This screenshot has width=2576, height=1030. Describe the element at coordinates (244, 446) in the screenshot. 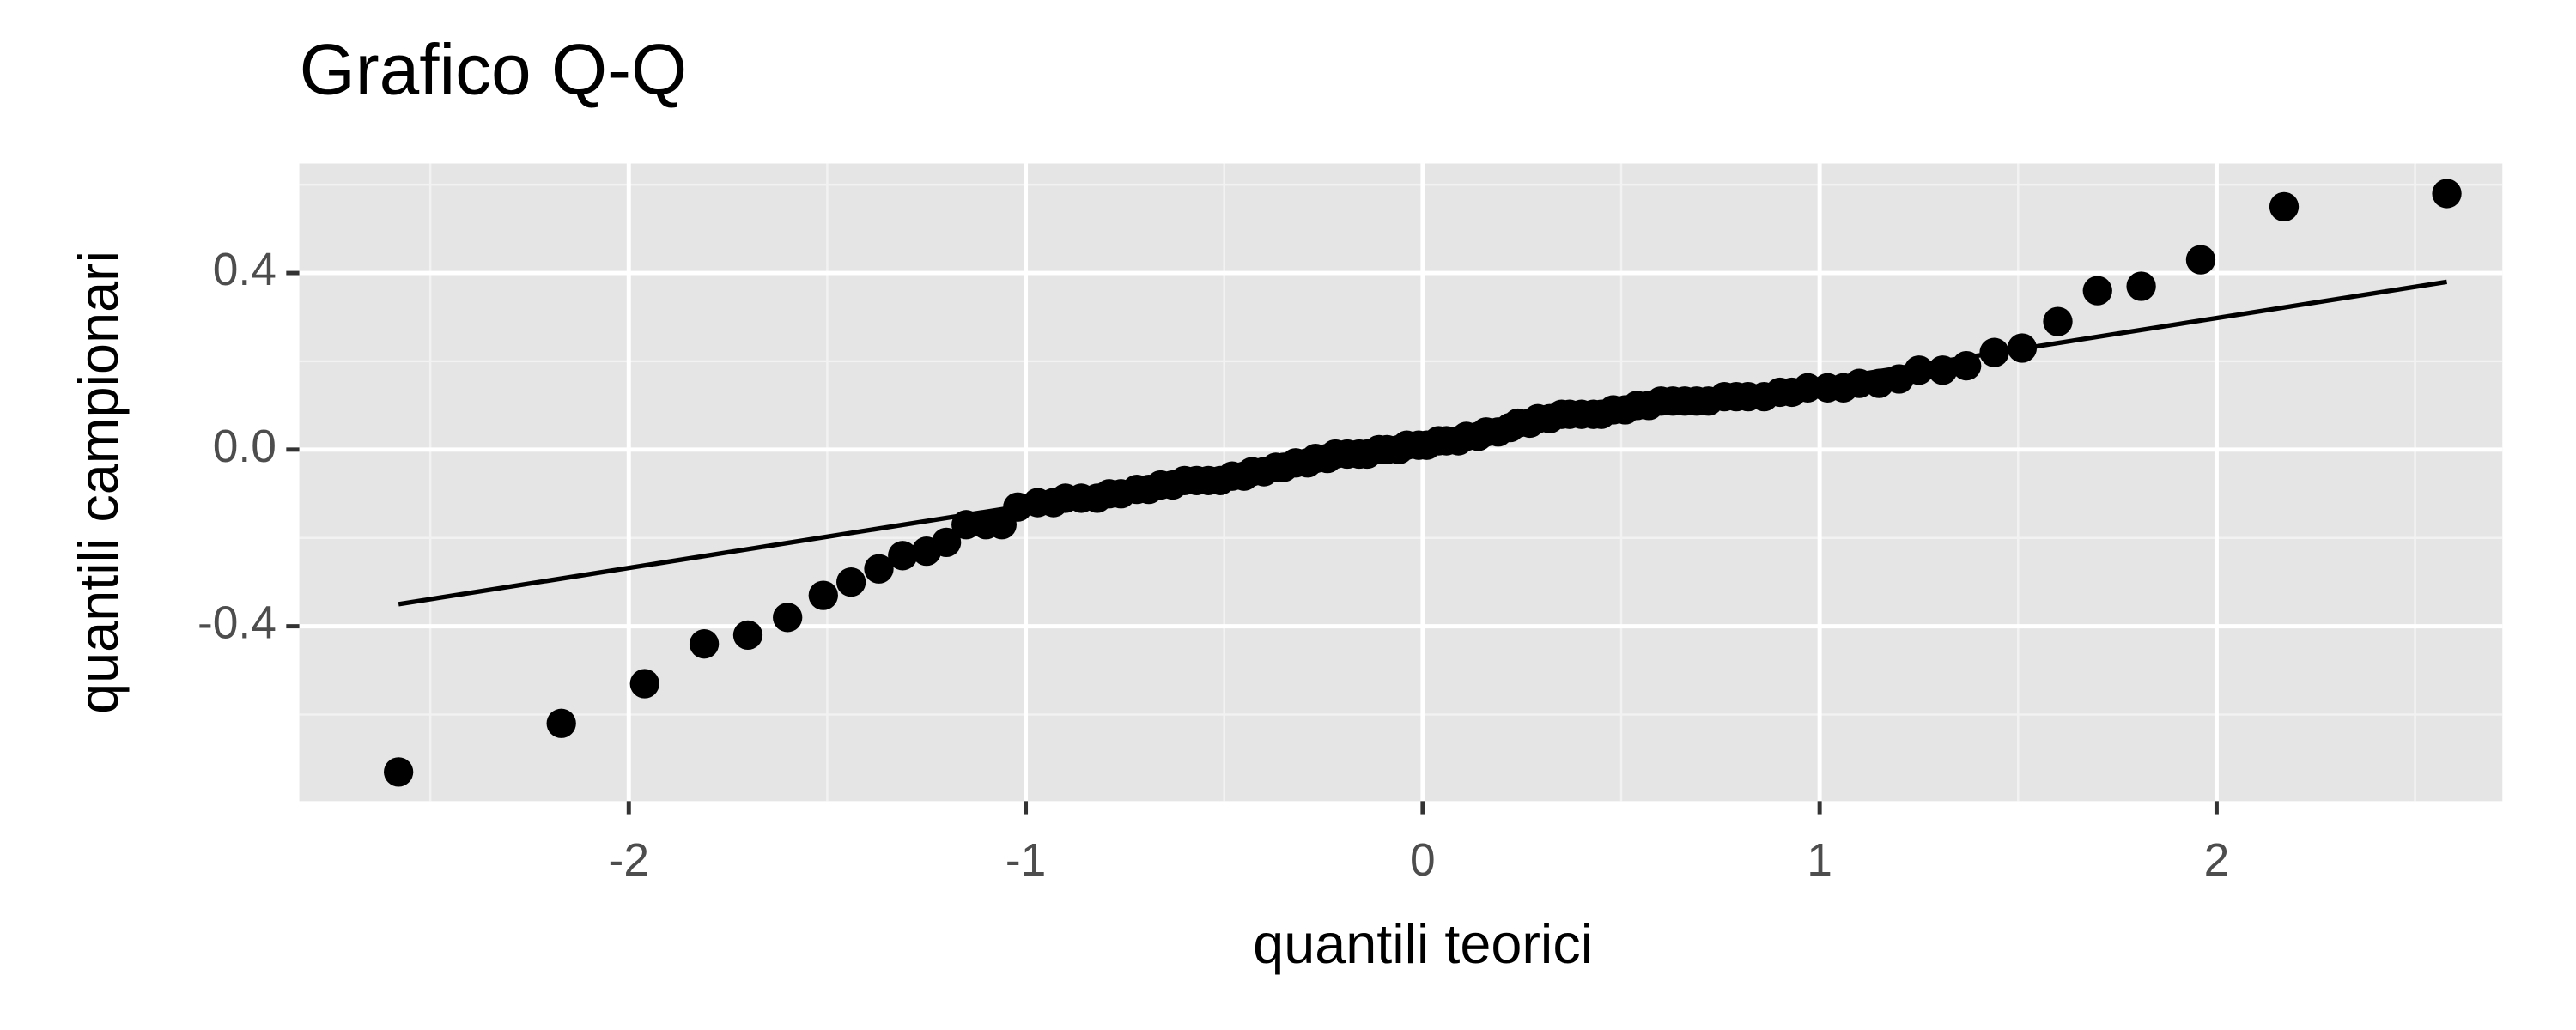

I see `y-tick-label: 0.0` at that location.